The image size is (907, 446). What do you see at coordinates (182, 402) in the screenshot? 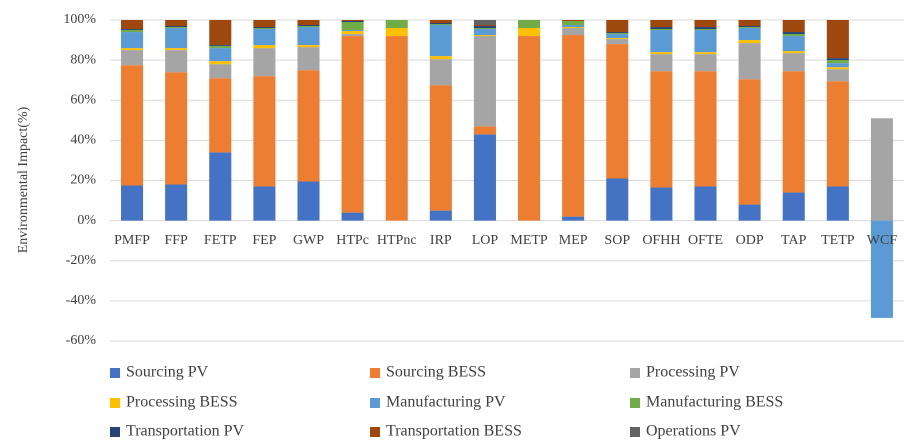
I see `legend-label: Processing BESS` at bounding box center [182, 402].